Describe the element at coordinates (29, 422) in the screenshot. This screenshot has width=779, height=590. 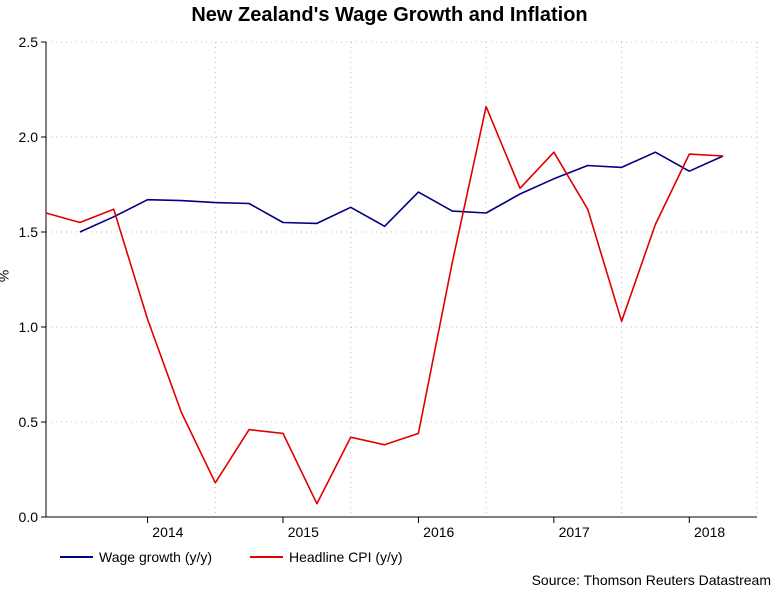
I see `y-tick-label: 0.5` at that location.